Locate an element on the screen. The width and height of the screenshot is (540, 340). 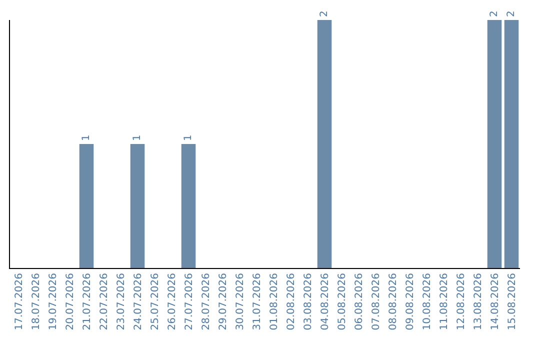
x-tick-label: 08.08.2026 is located at coordinates (393, 301).